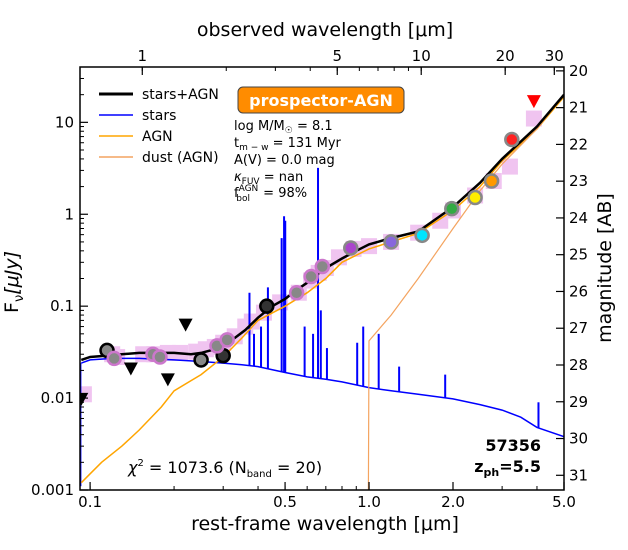  I want to click on mag-tick-label-30: 30, so click(578, 439).